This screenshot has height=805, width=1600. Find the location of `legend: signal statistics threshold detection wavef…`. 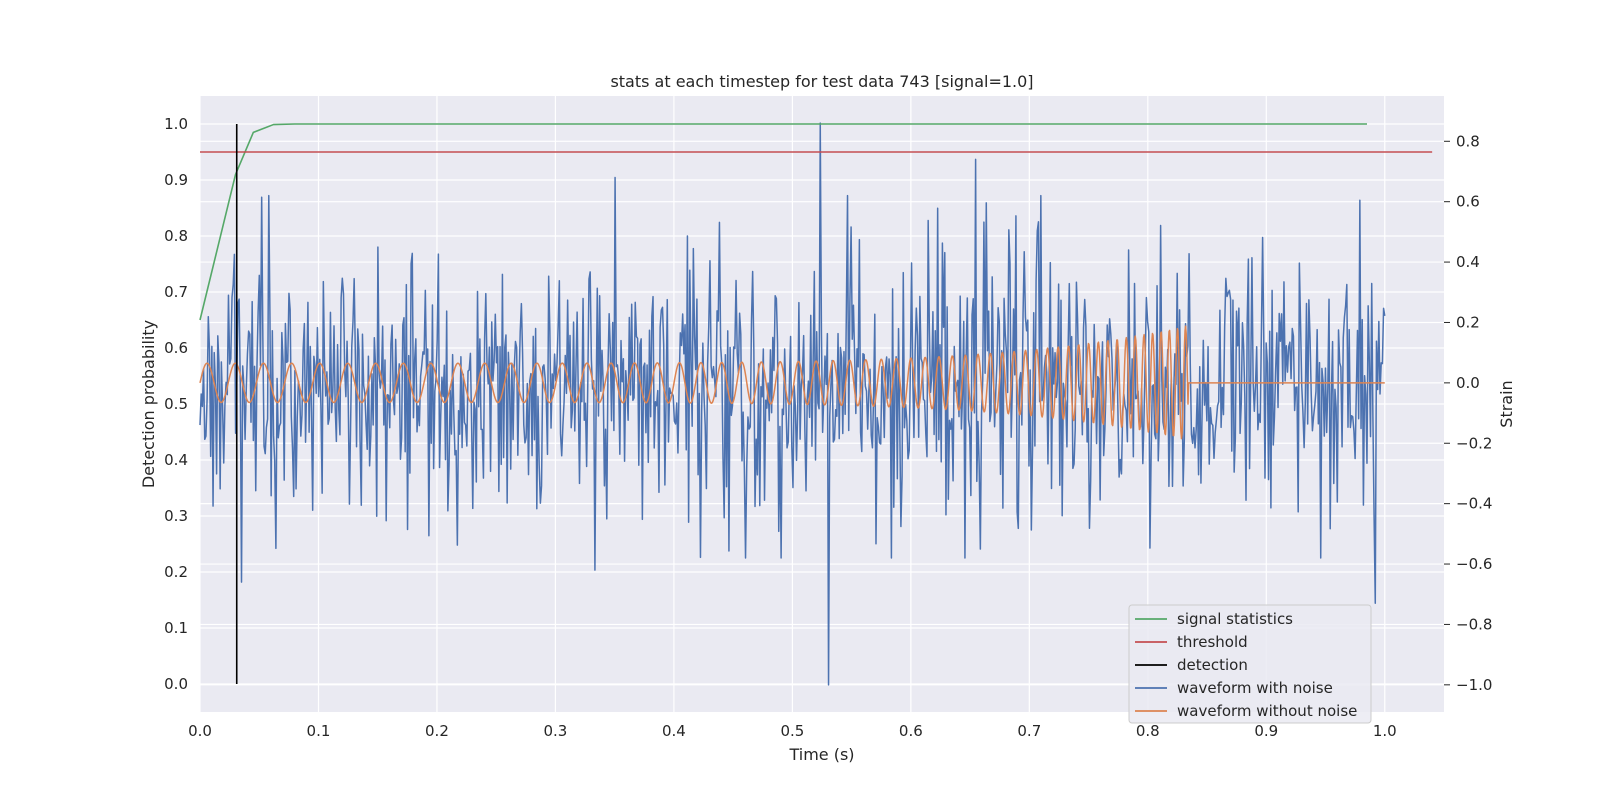

legend: signal statistics threshold detection wavef… is located at coordinates (1250, 664).